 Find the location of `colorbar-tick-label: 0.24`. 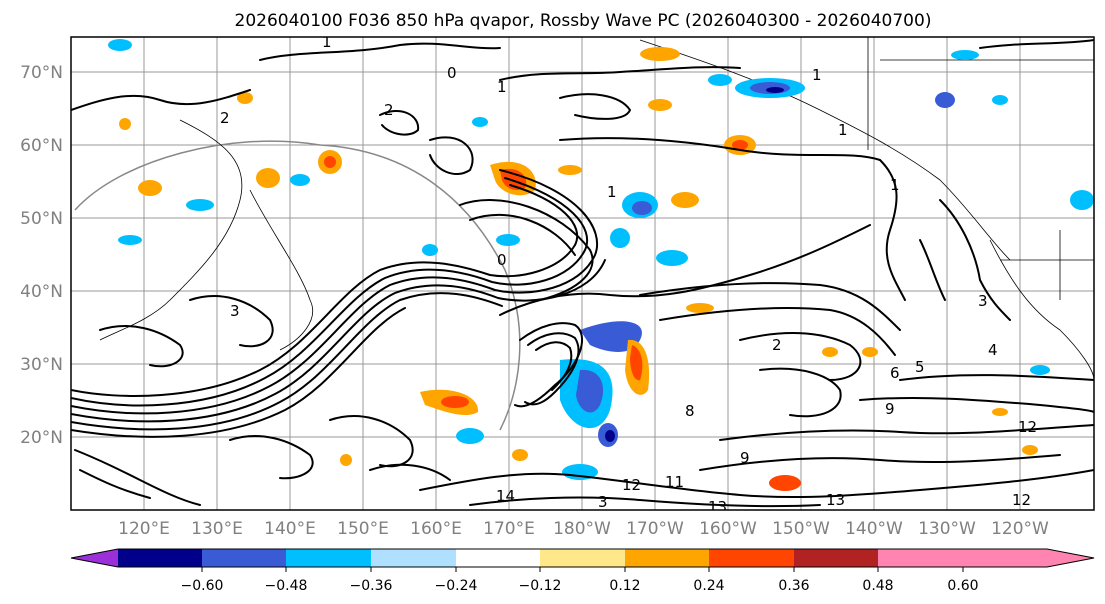

colorbar-tick-label: 0.24 is located at coordinates (708, 586).